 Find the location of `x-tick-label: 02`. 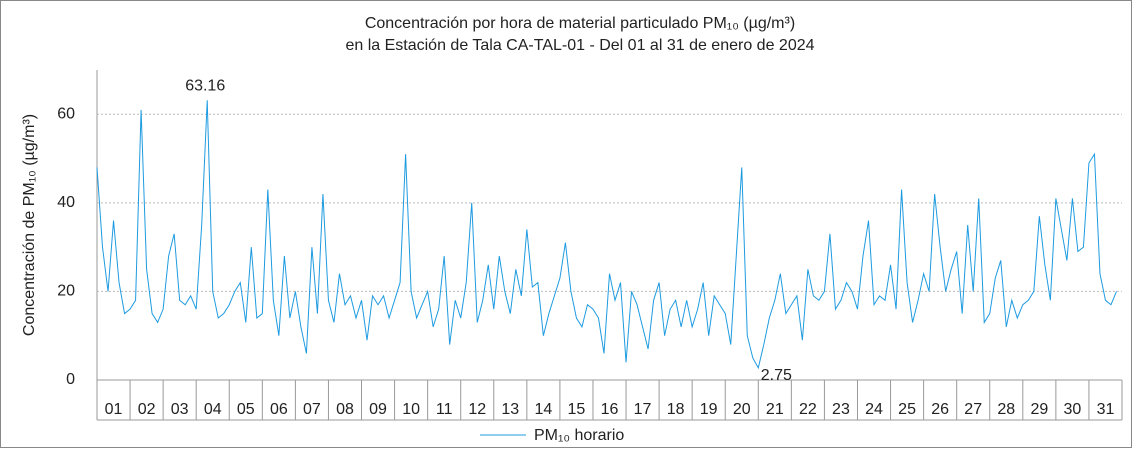

x-tick-label: 02 is located at coordinates (147, 409).